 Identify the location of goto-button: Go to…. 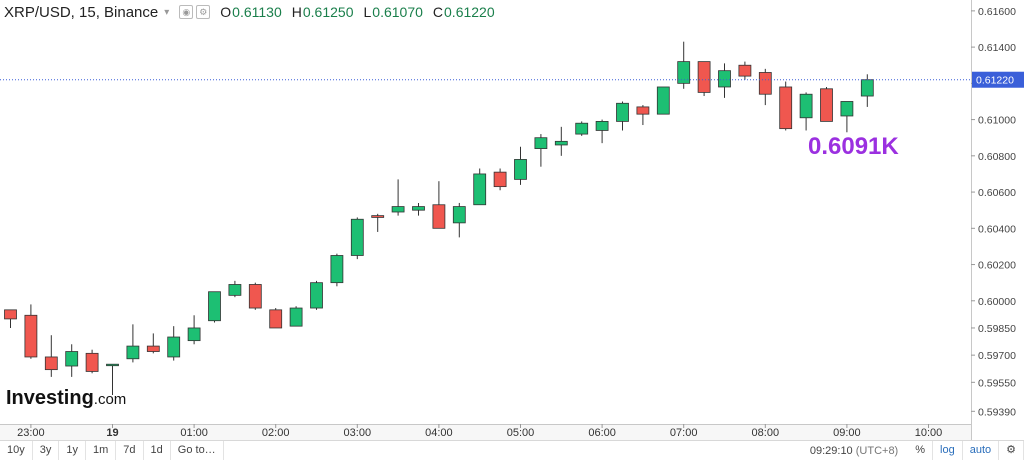
(197, 450).